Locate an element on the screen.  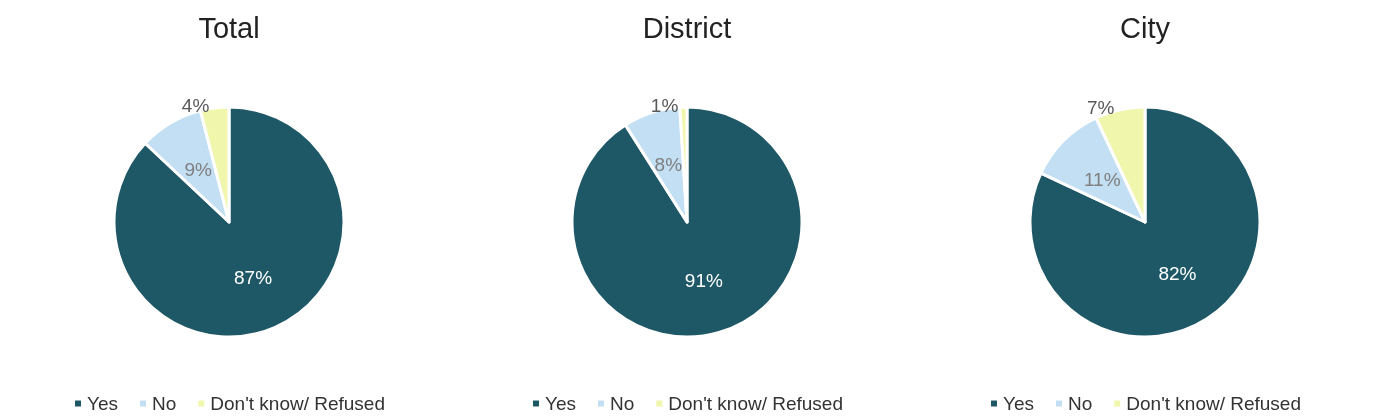
data-label: 82% is located at coordinates (1177, 273).